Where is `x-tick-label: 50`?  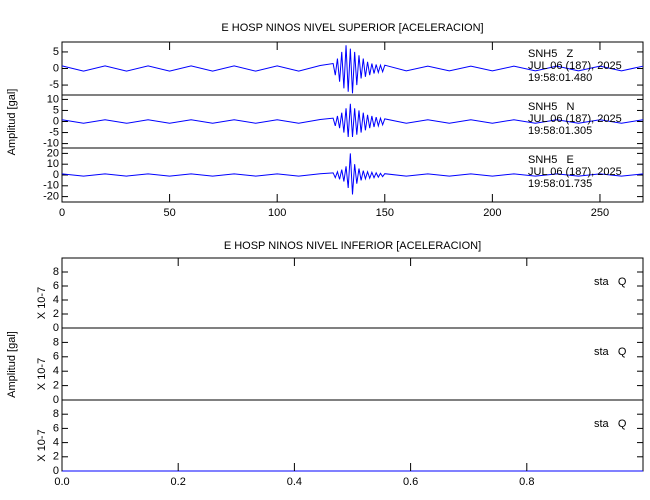 x-tick-label: 50 is located at coordinates (169, 213).